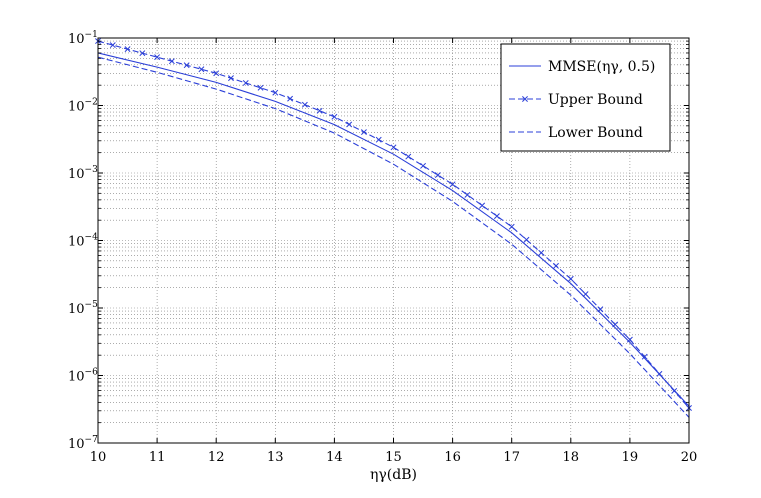 This screenshot has width=761, height=498. Describe the element at coordinates (630, 457) in the screenshot. I see `x-tick-label: 19` at that location.